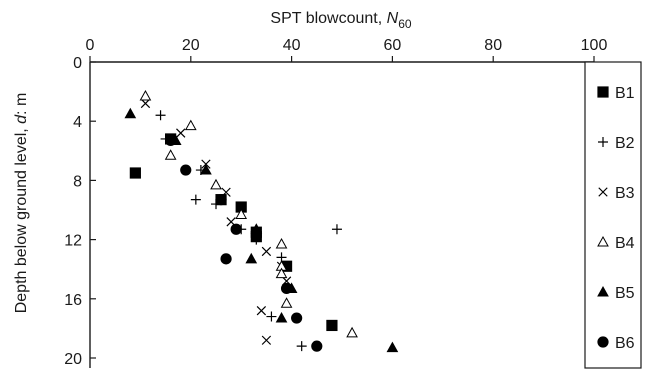 Image resolution: width=645 pixels, height=373 pixels. I want to click on legend-label-b2: B2, so click(625, 143).